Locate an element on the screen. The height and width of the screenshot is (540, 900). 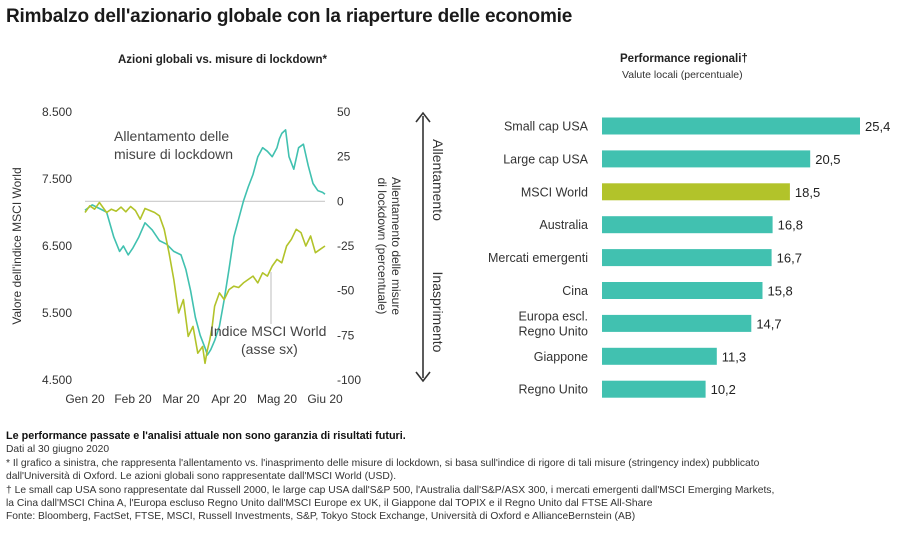
bar-value-label: 11,3 is located at coordinates (734, 356).